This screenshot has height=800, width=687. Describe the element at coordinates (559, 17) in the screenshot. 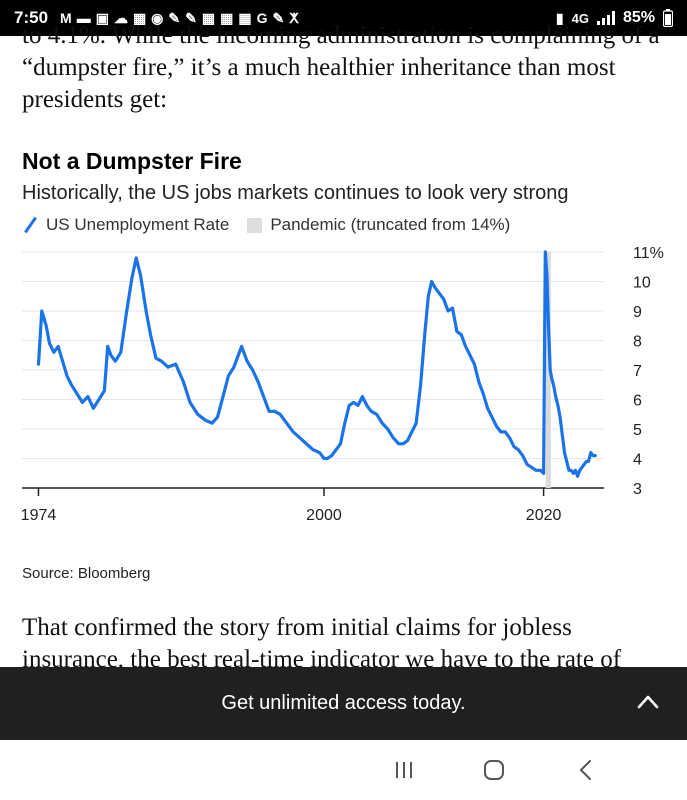

I see `sim-icon: ▮` at that location.